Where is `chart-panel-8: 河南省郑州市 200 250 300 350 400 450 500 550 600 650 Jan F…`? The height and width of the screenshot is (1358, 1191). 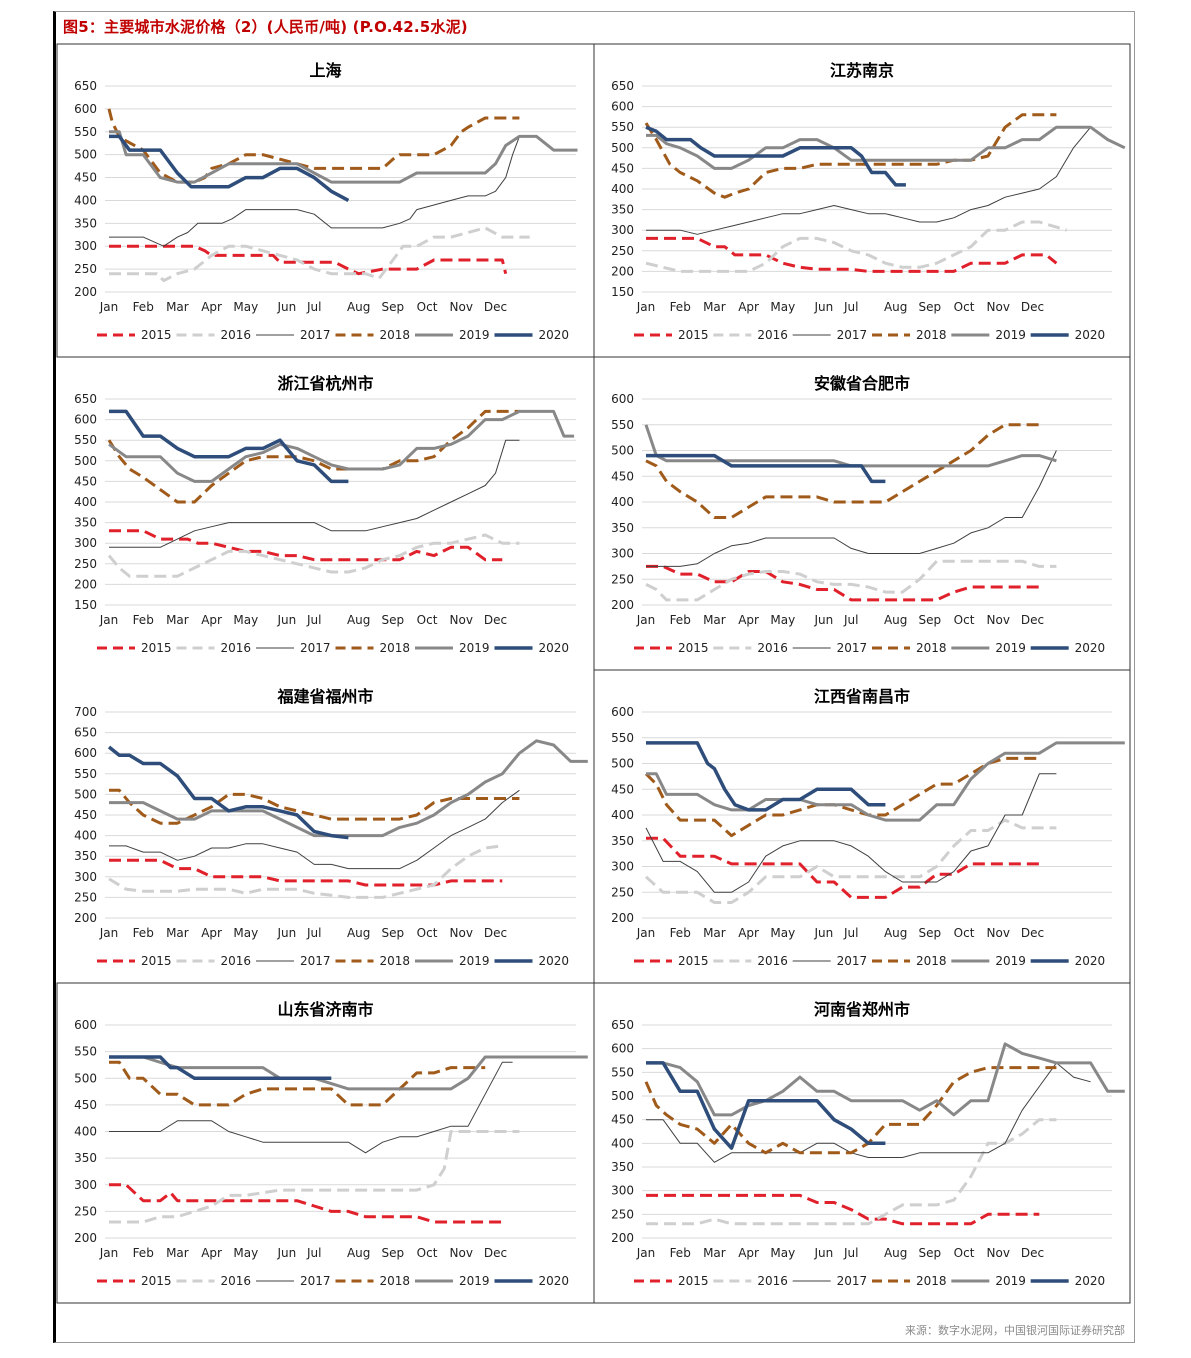 chart-panel-8: 河南省郑州市 200 250 300 350 400 450 500 550 600 650 Jan F… is located at coordinates (862, 1143).